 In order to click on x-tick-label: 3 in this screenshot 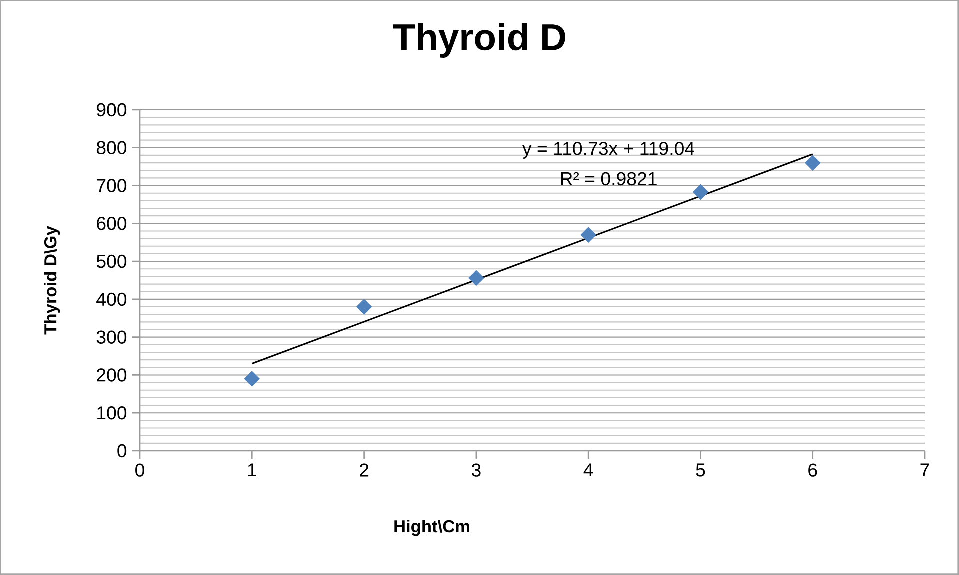, I will do `click(476, 470)`.